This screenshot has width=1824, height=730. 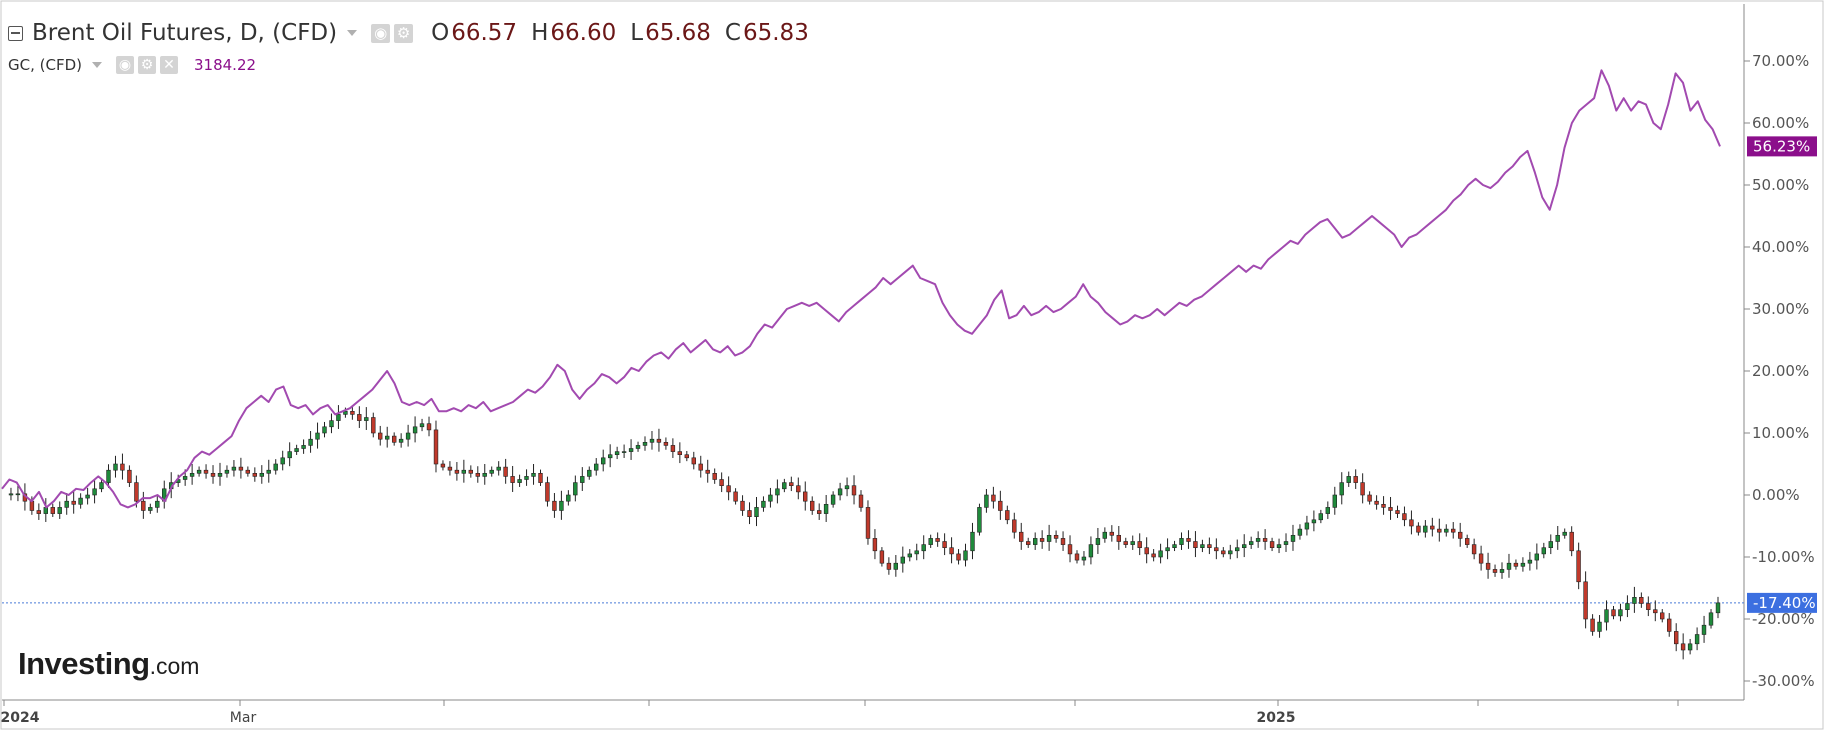 What do you see at coordinates (45, 65) in the screenshot?
I see `compare-symbol-title: GC, (CFD)` at bounding box center [45, 65].